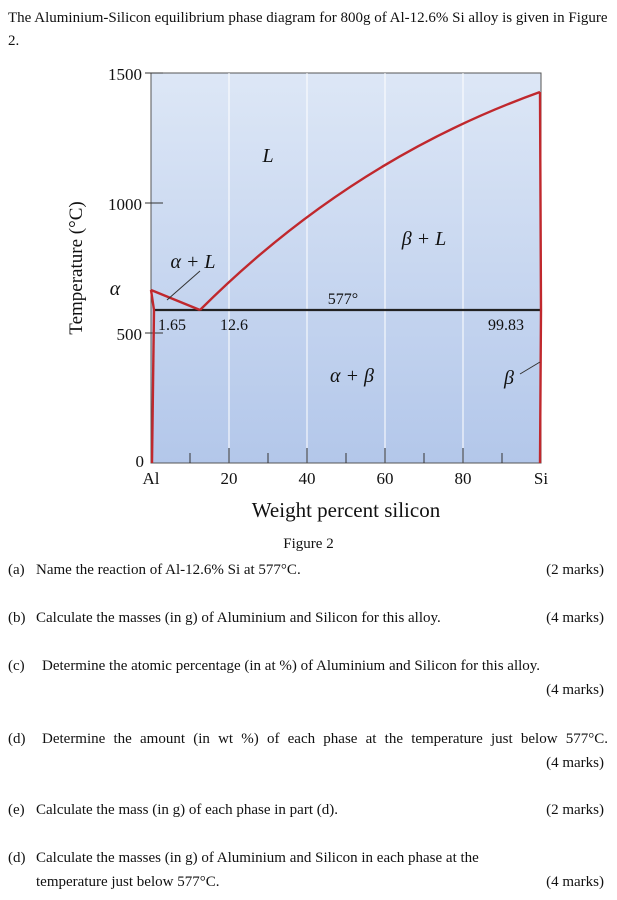 The width and height of the screenshot is (617, 900). I want to click on y-axis-label: Temperature (°C), so click(76, 267).